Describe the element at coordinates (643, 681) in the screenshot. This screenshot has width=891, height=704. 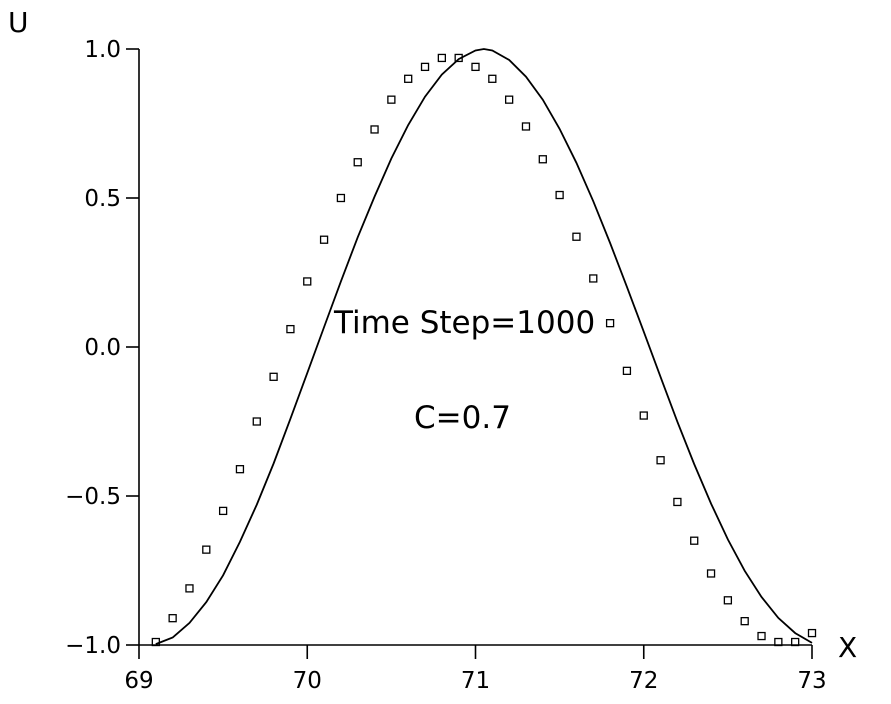
I see `x-tick-label: 72` at that location.